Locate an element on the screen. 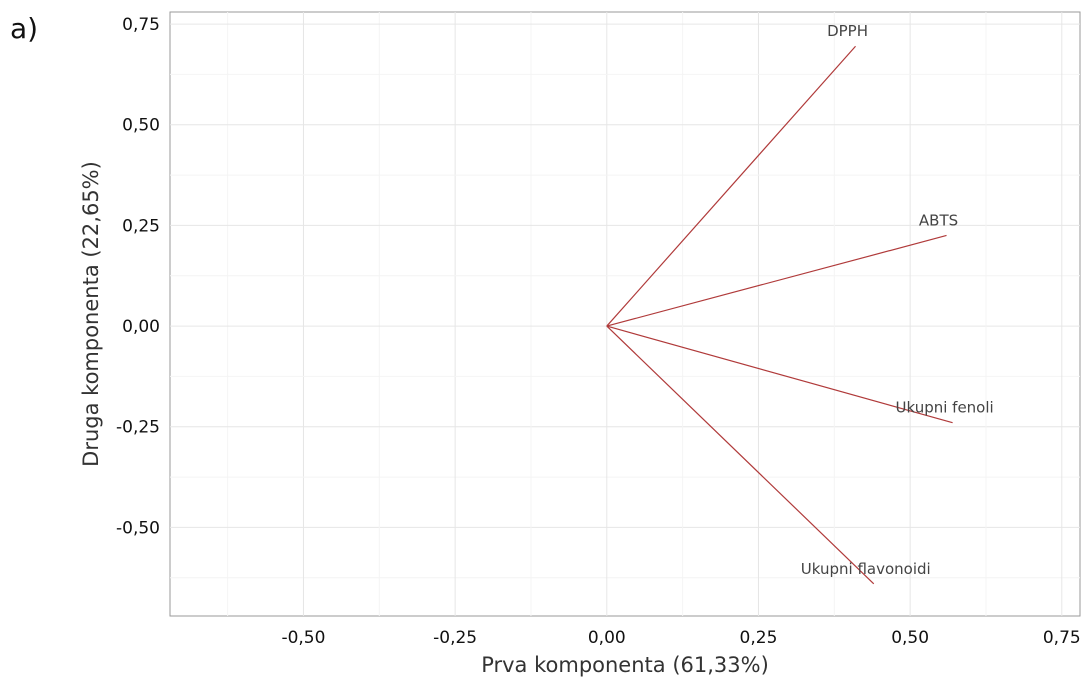 This screenshot has width=1086, height=679. x-tick-label: -0,50 is located at coordinates (303, 638).